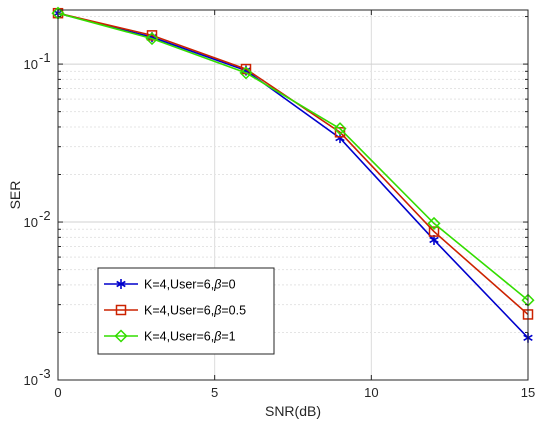 The height and width of the screenshot is (429, 550). What do you see at coordinates (528, 392) in the screenshot?
I see `x-tick-label: 15` at bounding box center [528, 392].